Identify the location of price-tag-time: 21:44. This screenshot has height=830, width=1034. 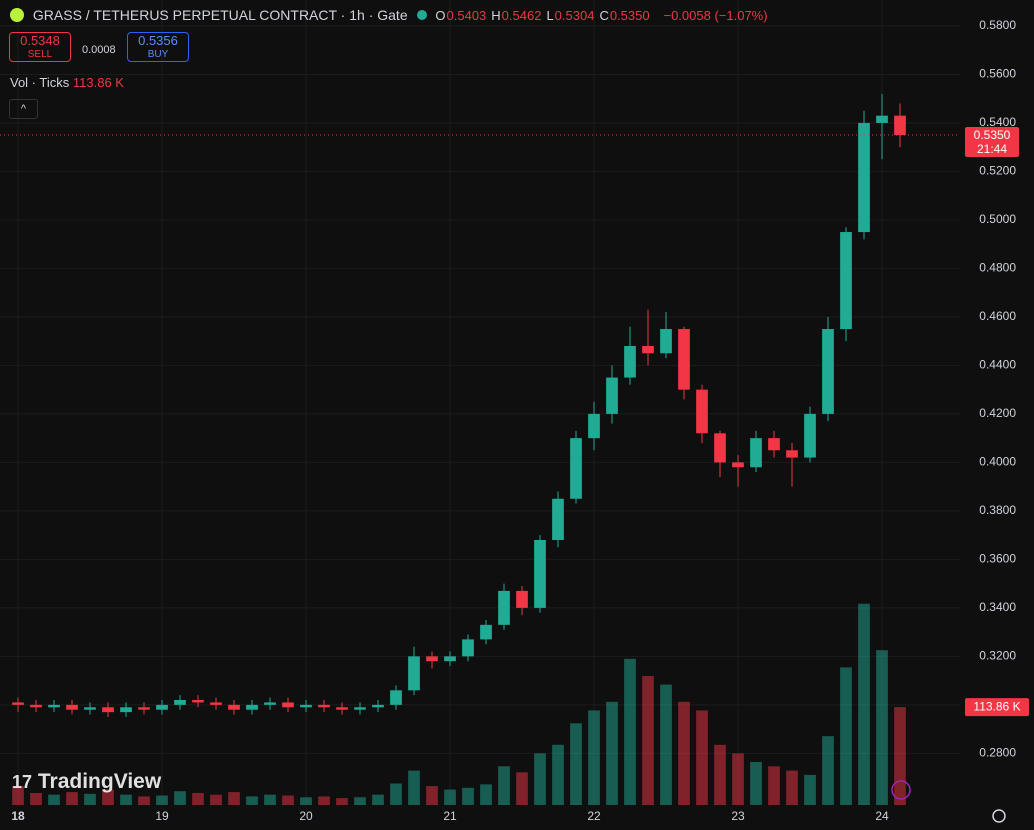
(992, 149).